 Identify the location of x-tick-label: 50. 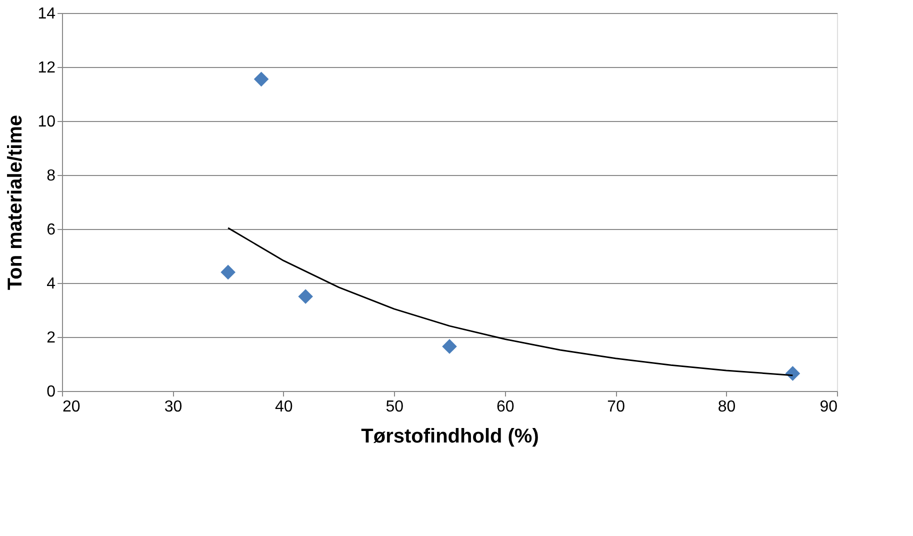
(395, 407).